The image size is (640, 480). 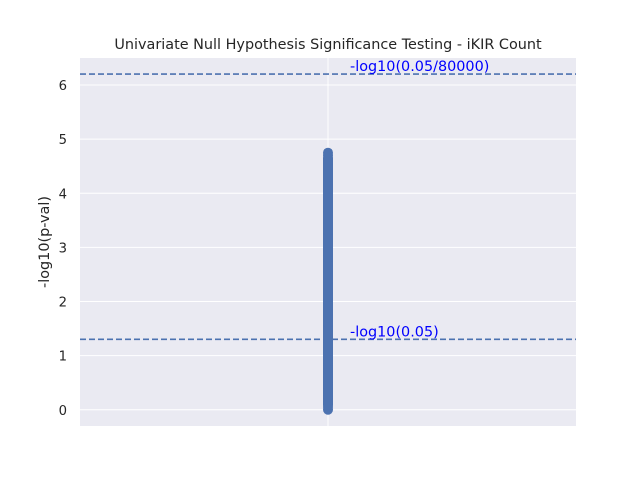 What do you see at coordinates (63, 411) in the screenshot?
I see `y-tick-label: 0` at bounding box center [63, 411].